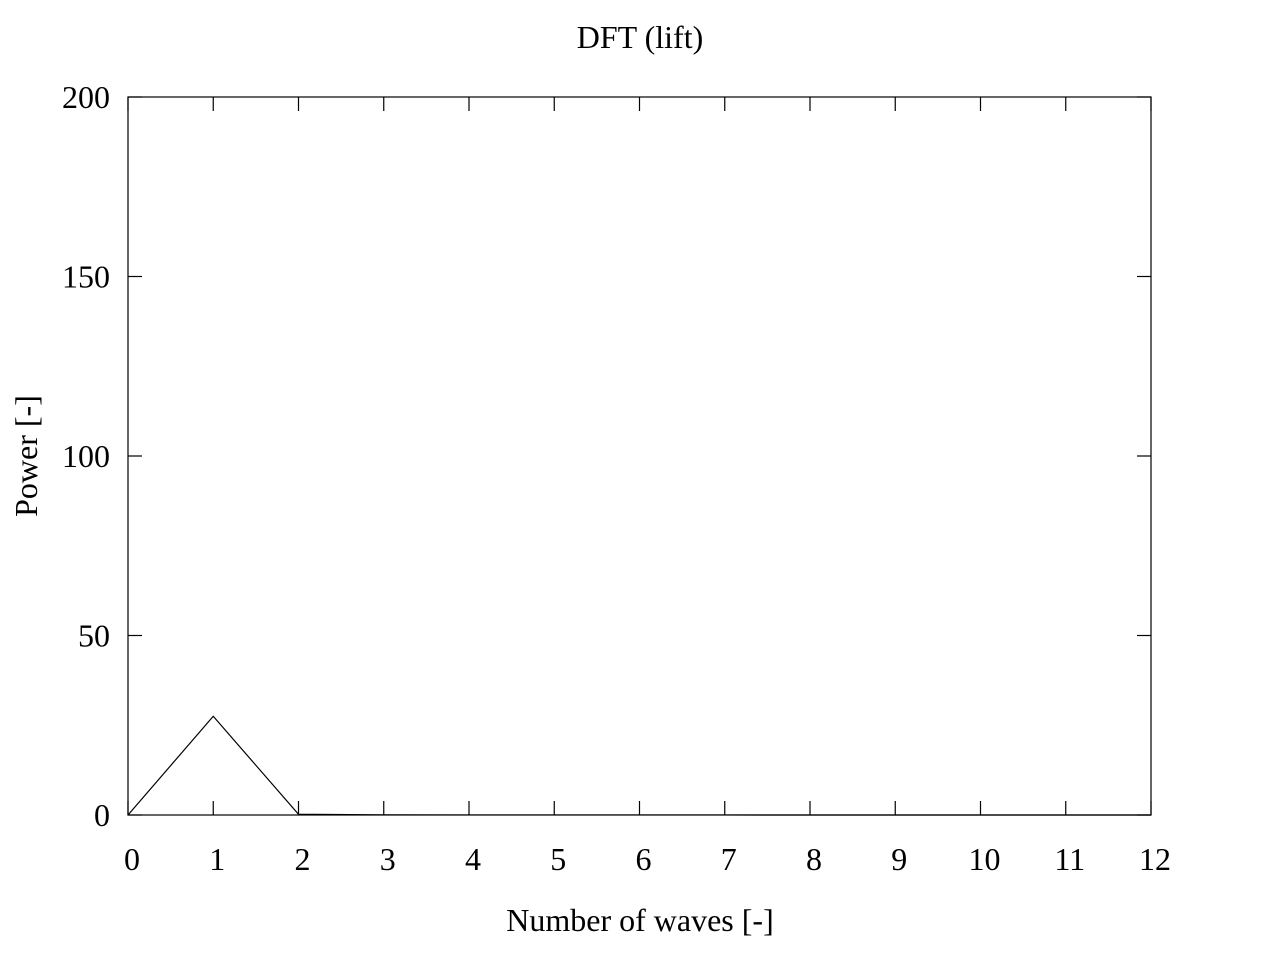  What do you see at coordinates (86, 277) in the screenshot?
I see `y-tick-label: 150` at bounding box center [86, 277].